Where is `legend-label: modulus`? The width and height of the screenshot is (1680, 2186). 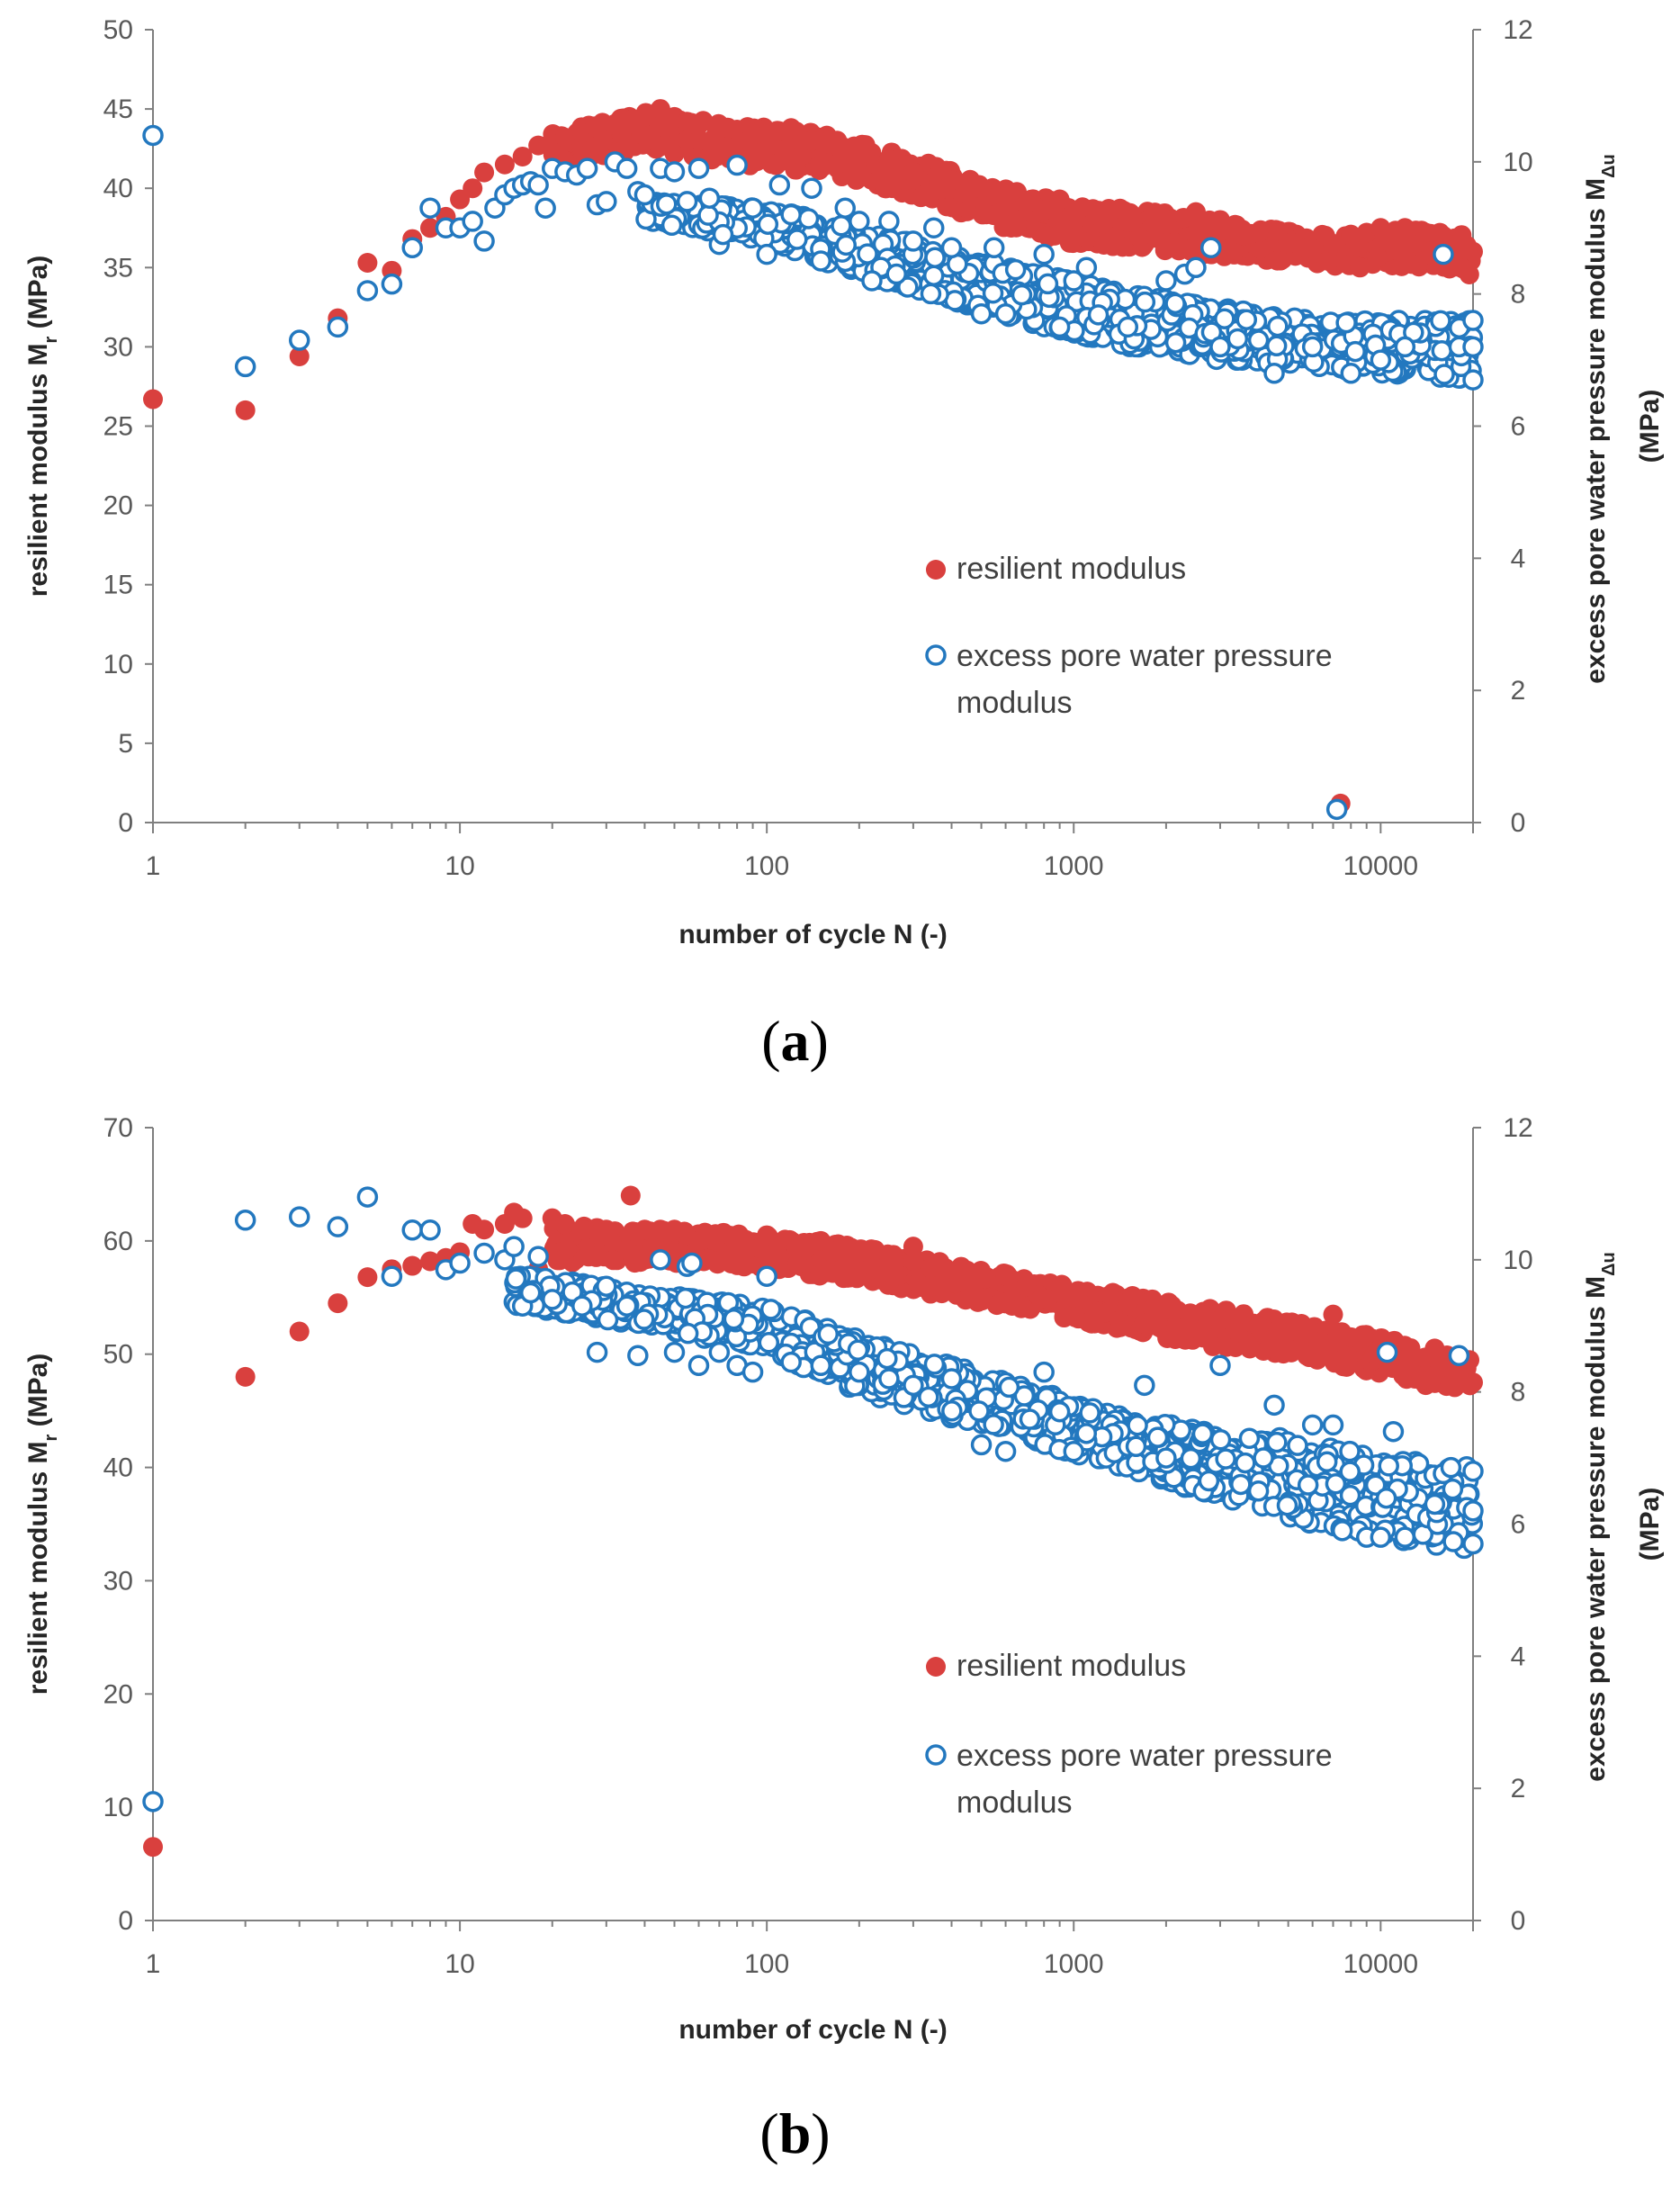
legend-label: modulus is located at coordinates (1015, 703).